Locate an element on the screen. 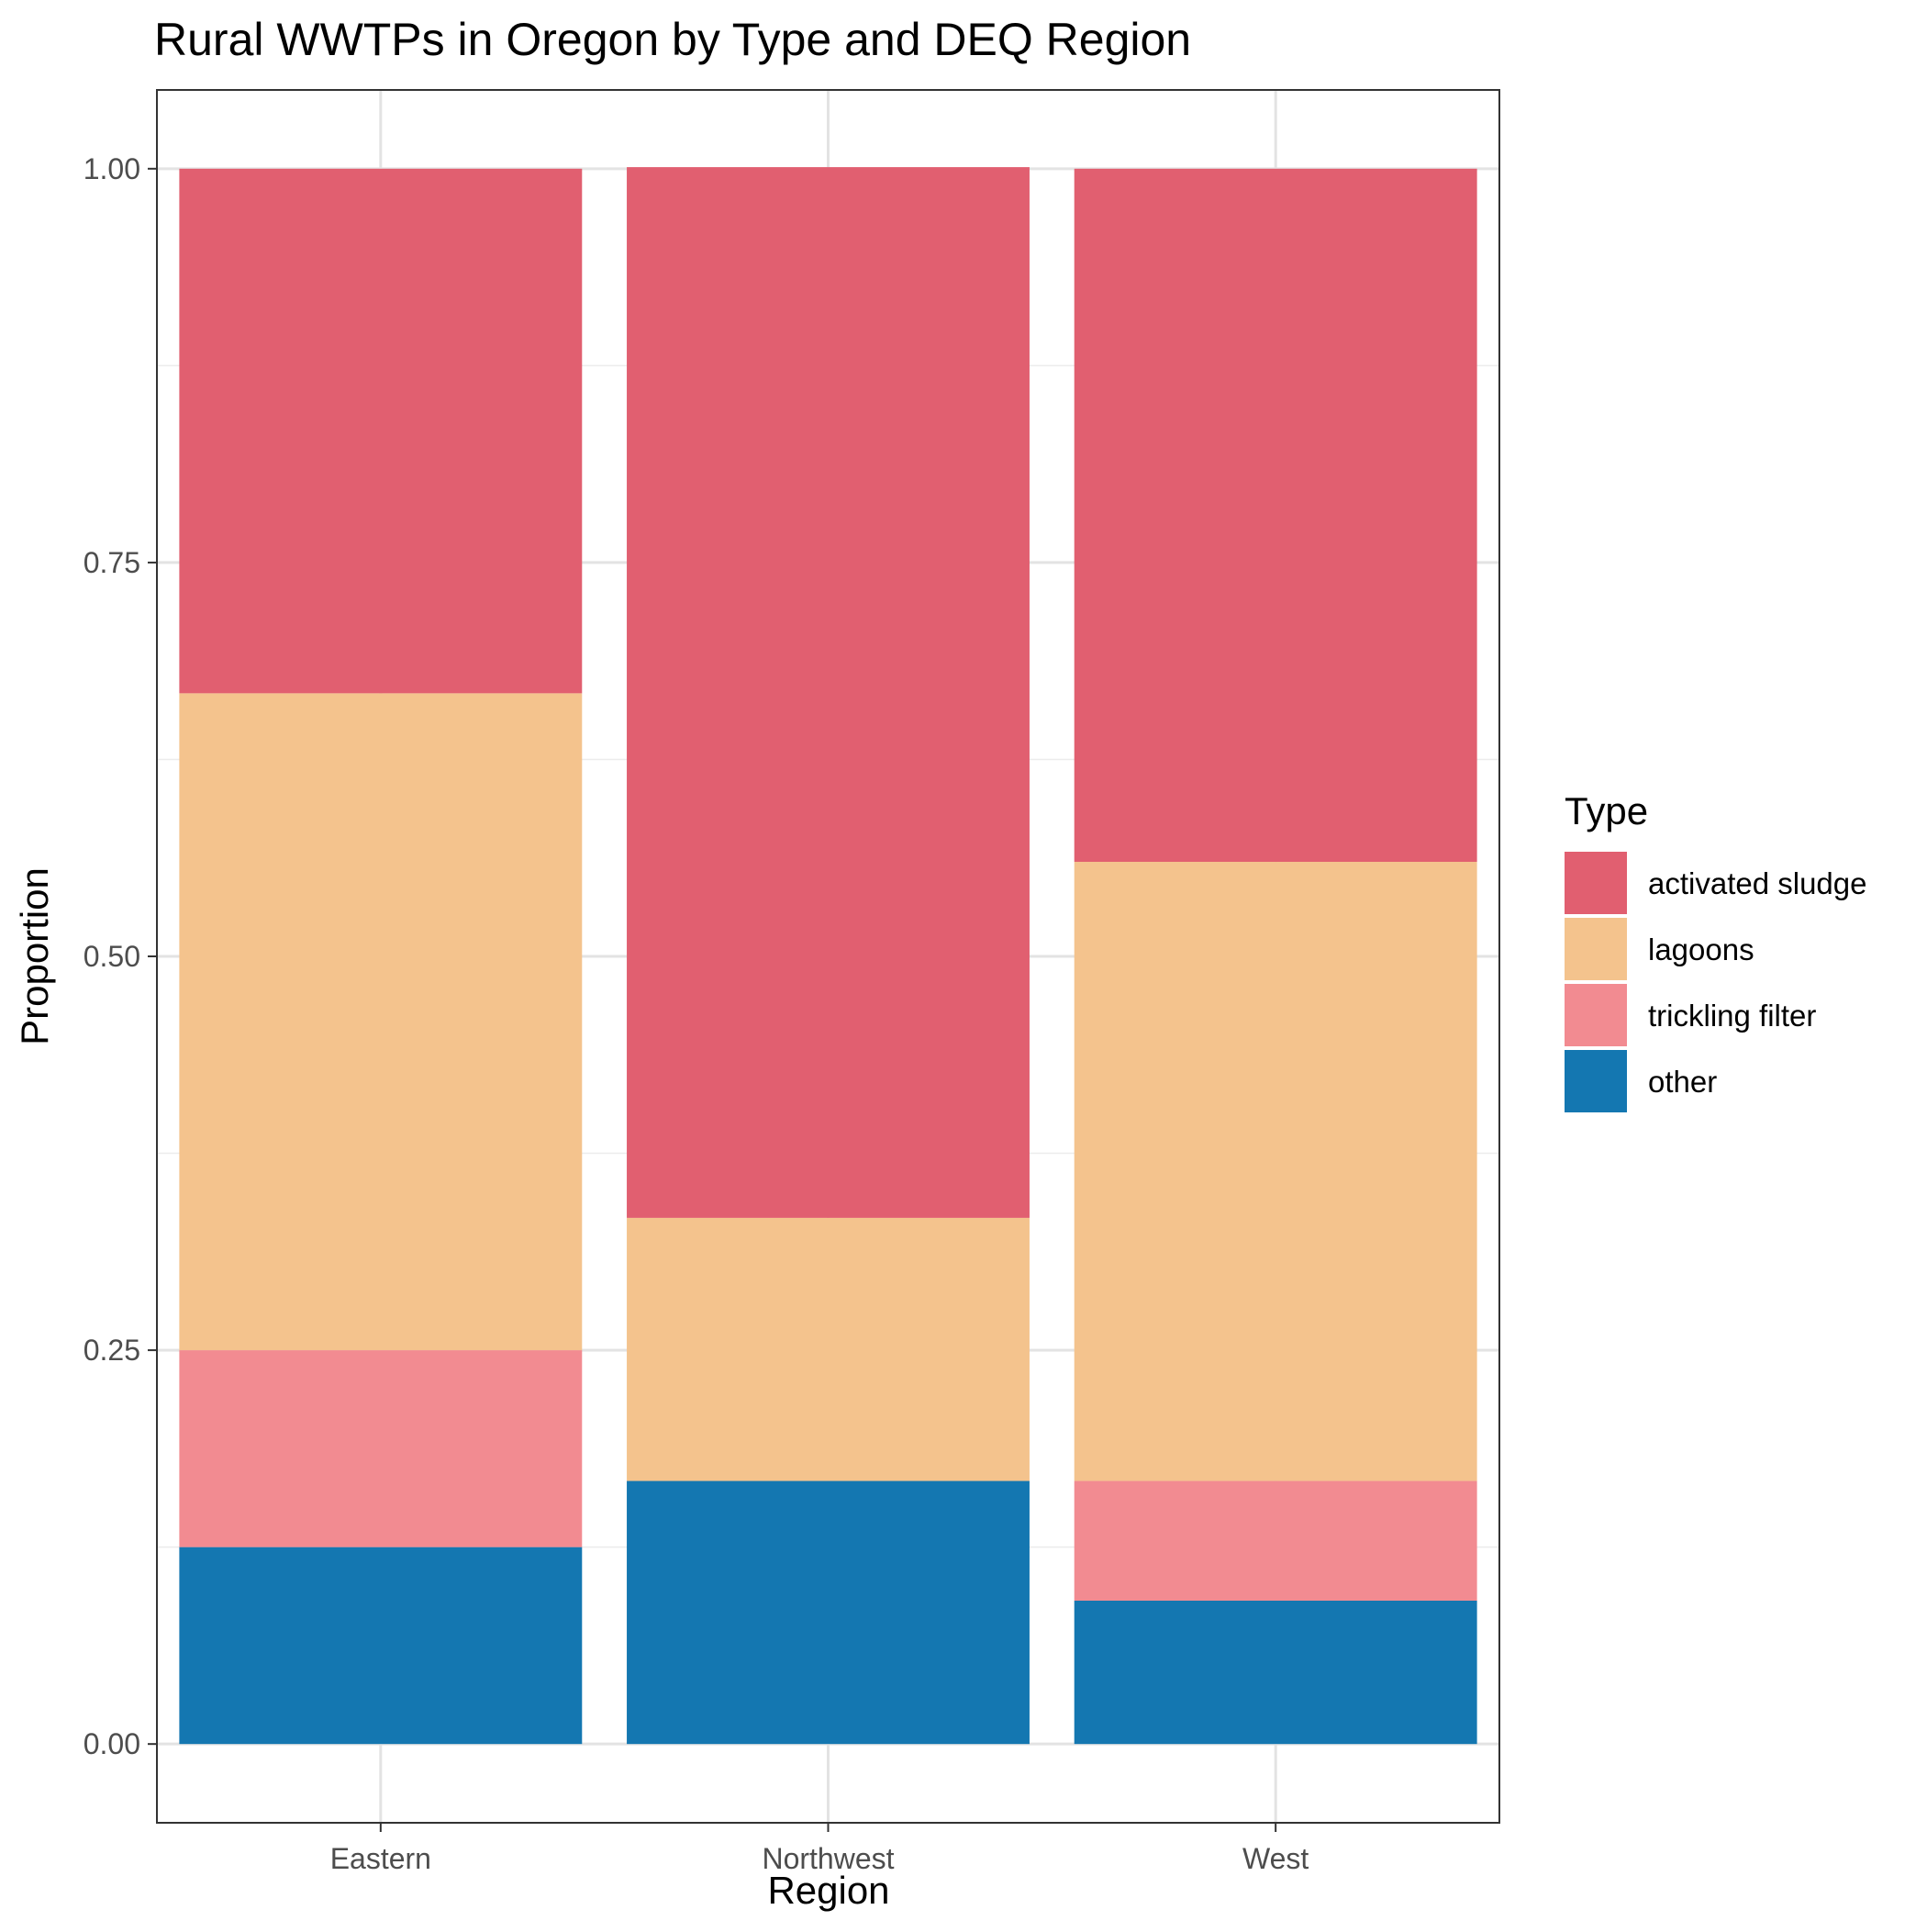  y-tick-label: 0.00 is located at coordinates (112, 1743).